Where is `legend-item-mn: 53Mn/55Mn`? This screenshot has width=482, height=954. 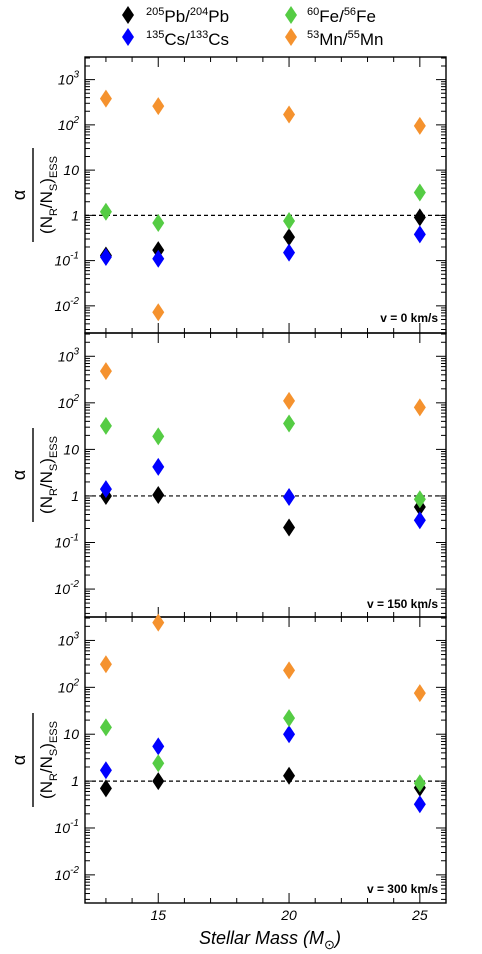 legend-item-mn: 53Mn/55Mn is located at coordinates (334, 38).